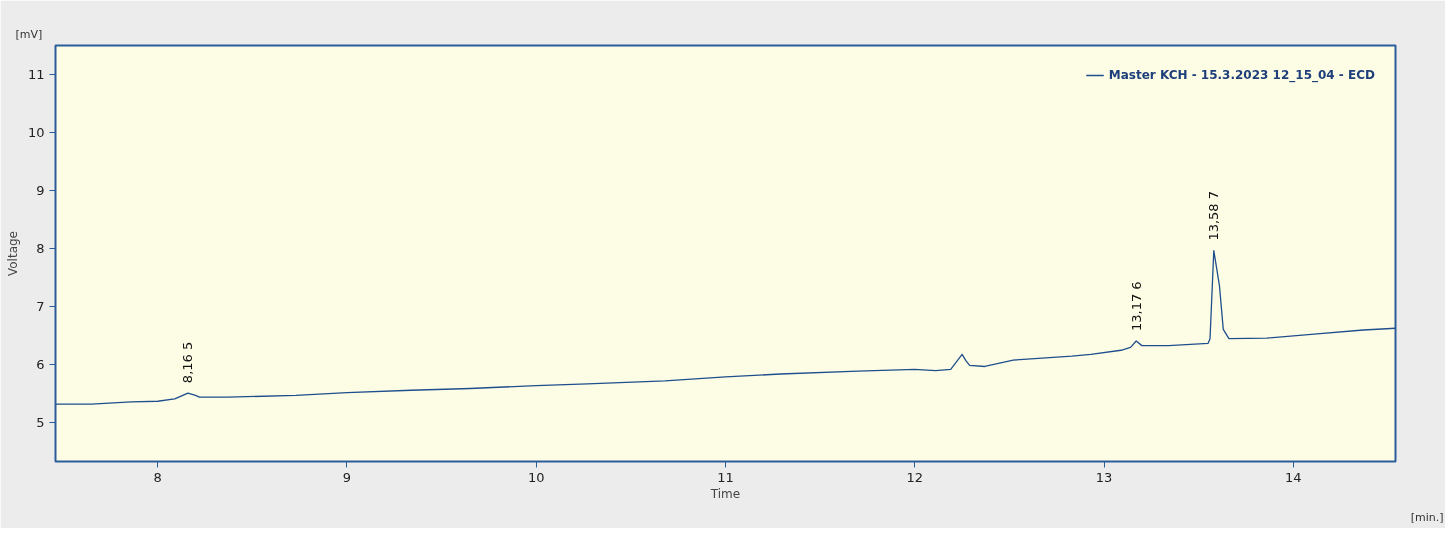 Image resolution: width=1450 pixels, height=533 pixels. Describe the element at coordinates (29, 34) in the screenshot. I see `text: [mV]` at that location.